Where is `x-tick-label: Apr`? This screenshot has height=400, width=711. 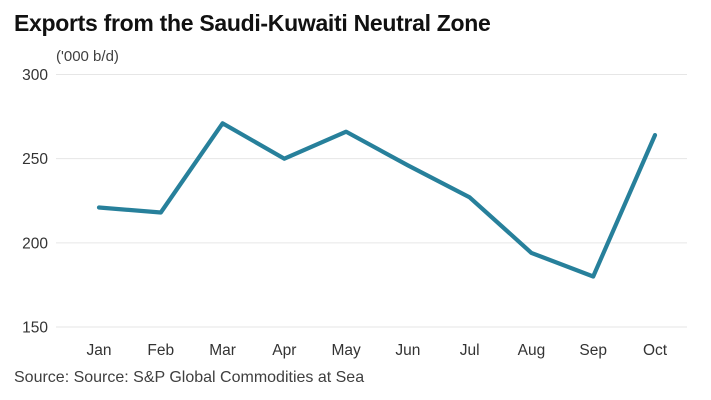
x-tick-label: Apr is located at coordinates (284, 350).